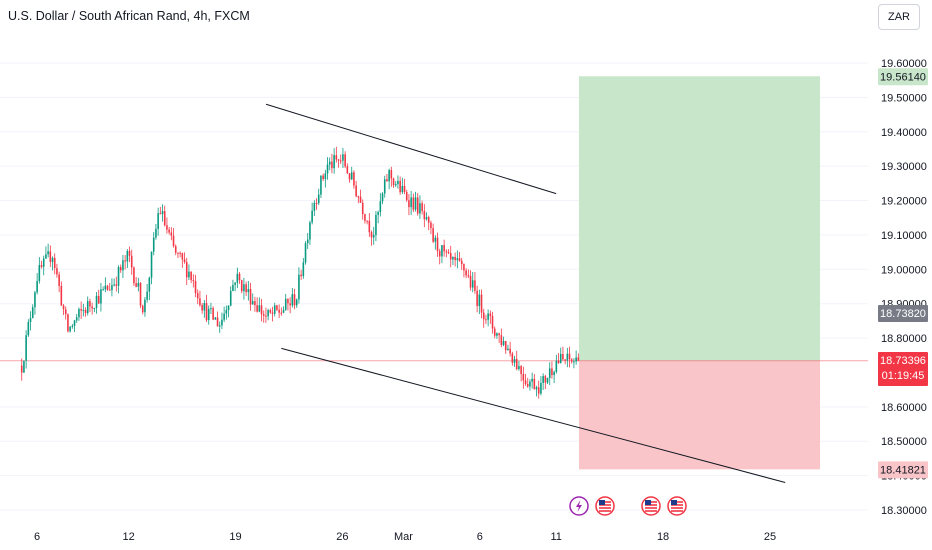  What do you see at coordinates (403, 537) in the screenshot?
I see `x-tick-label: Mar` at bounding box center [403, 537].